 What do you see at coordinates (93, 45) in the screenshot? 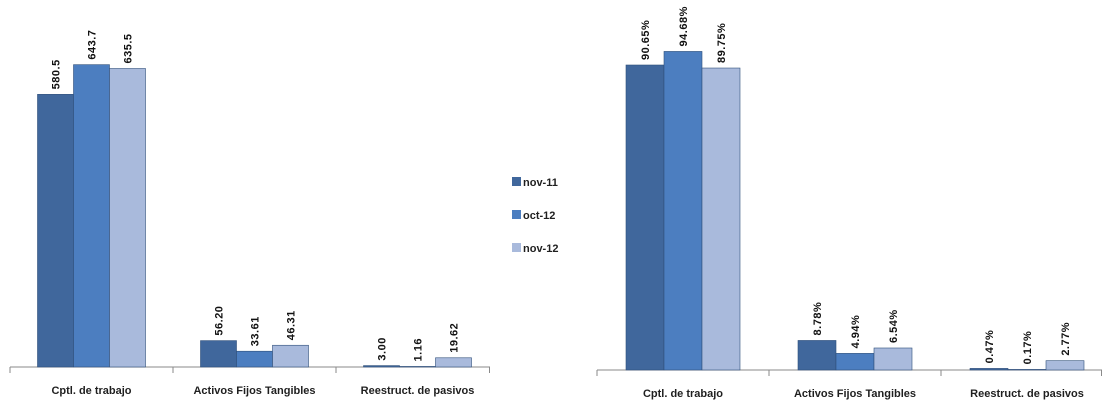
I see `data-label: 643.7` at bounding box center [93, 45].